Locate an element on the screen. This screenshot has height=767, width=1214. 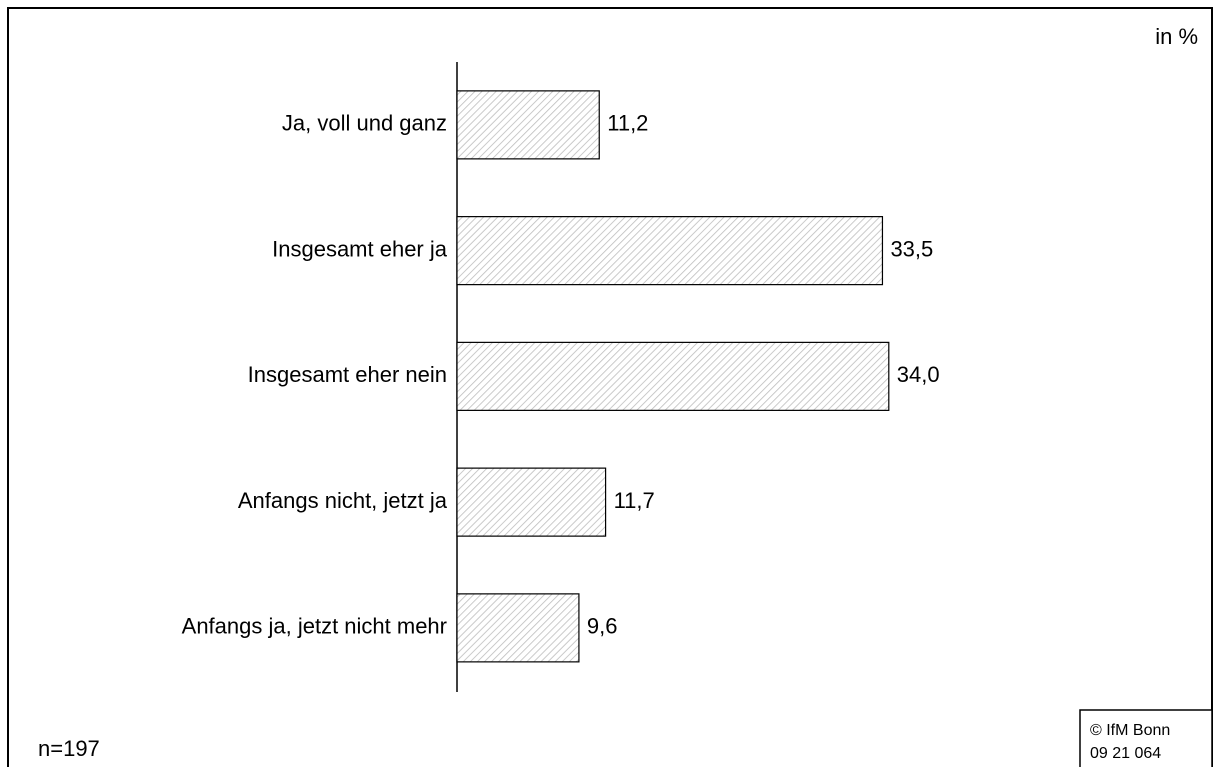
category-label: Anfangs ja, jetzt nicht mehr is located at coordinates (314, 626).